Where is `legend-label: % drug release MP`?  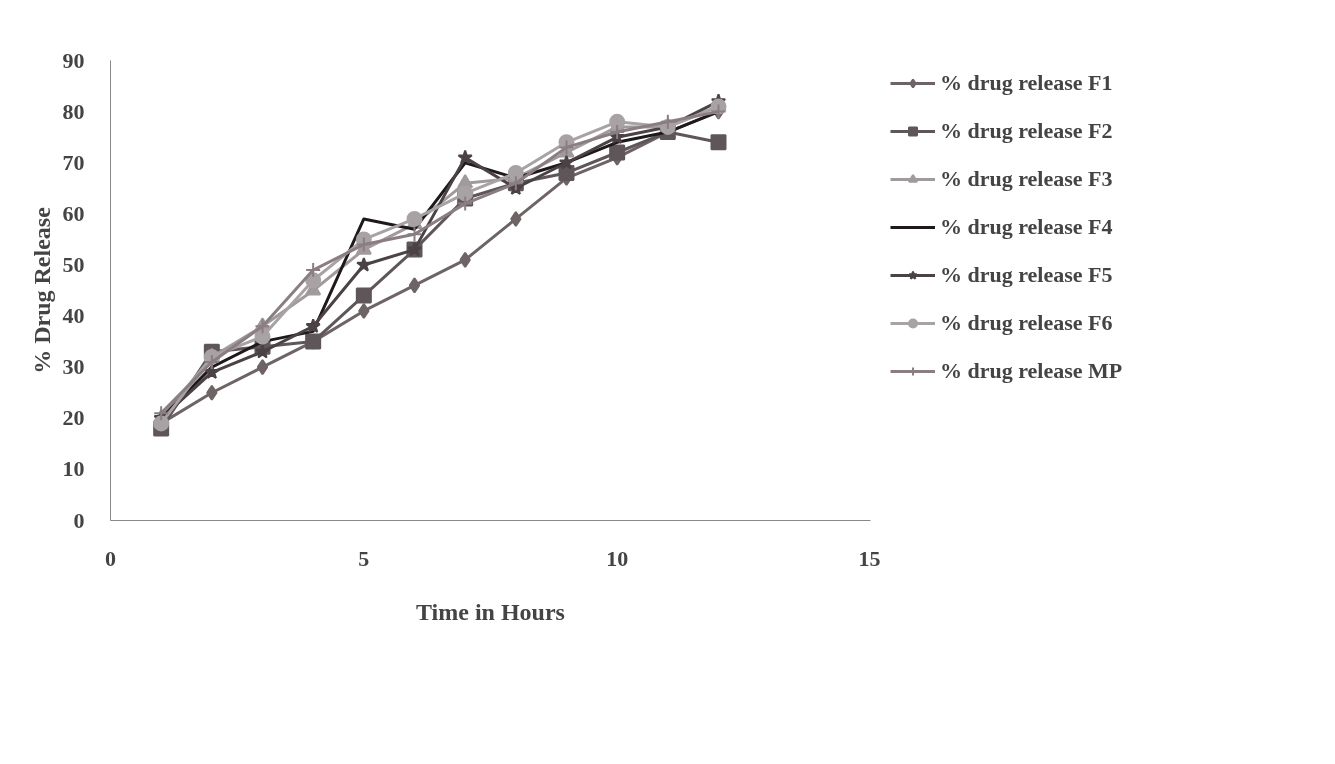 legend-label: % drug release MP is located at coordinates (1031, 371).